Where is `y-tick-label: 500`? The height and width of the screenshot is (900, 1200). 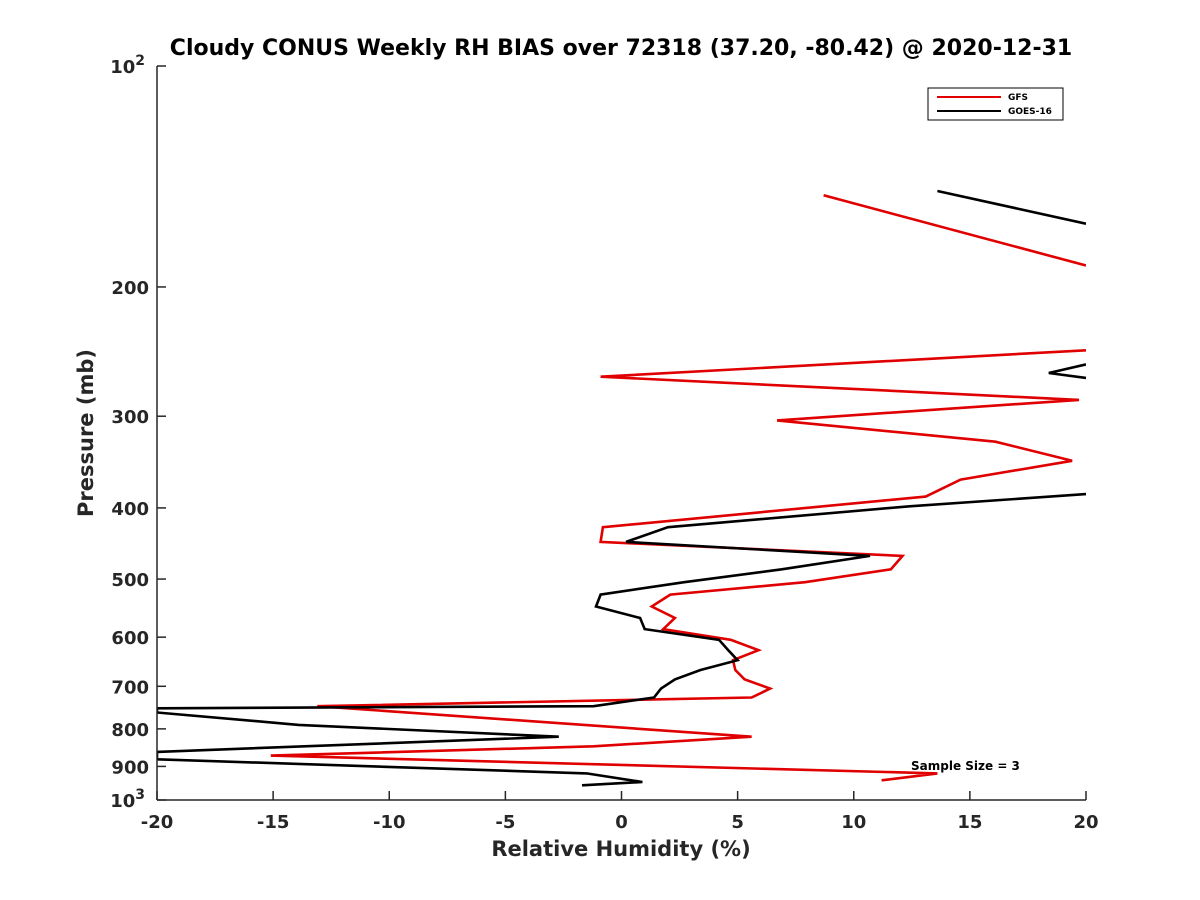 y-tick-label: 500 is located at coordinates (130, 580).